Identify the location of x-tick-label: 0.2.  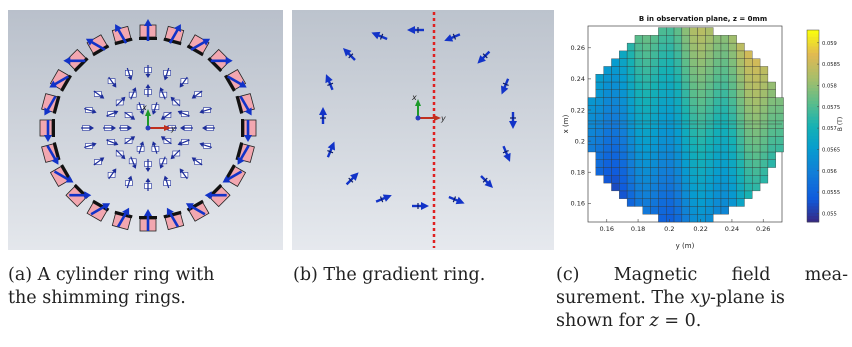
(669, 229).